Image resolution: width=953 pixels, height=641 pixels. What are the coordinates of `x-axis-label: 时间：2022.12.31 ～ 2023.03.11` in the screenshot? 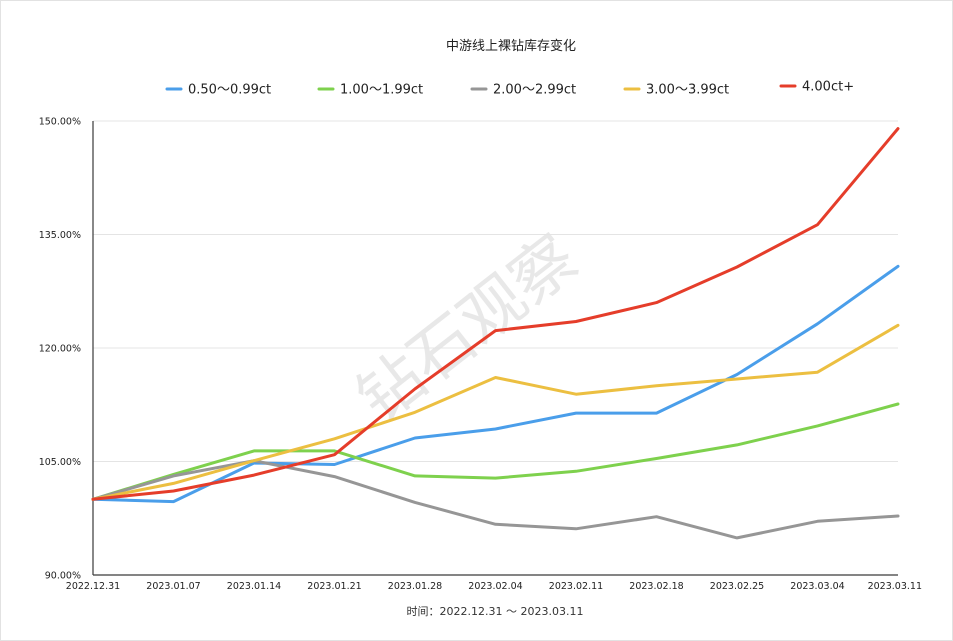 It's located at (495, 611).